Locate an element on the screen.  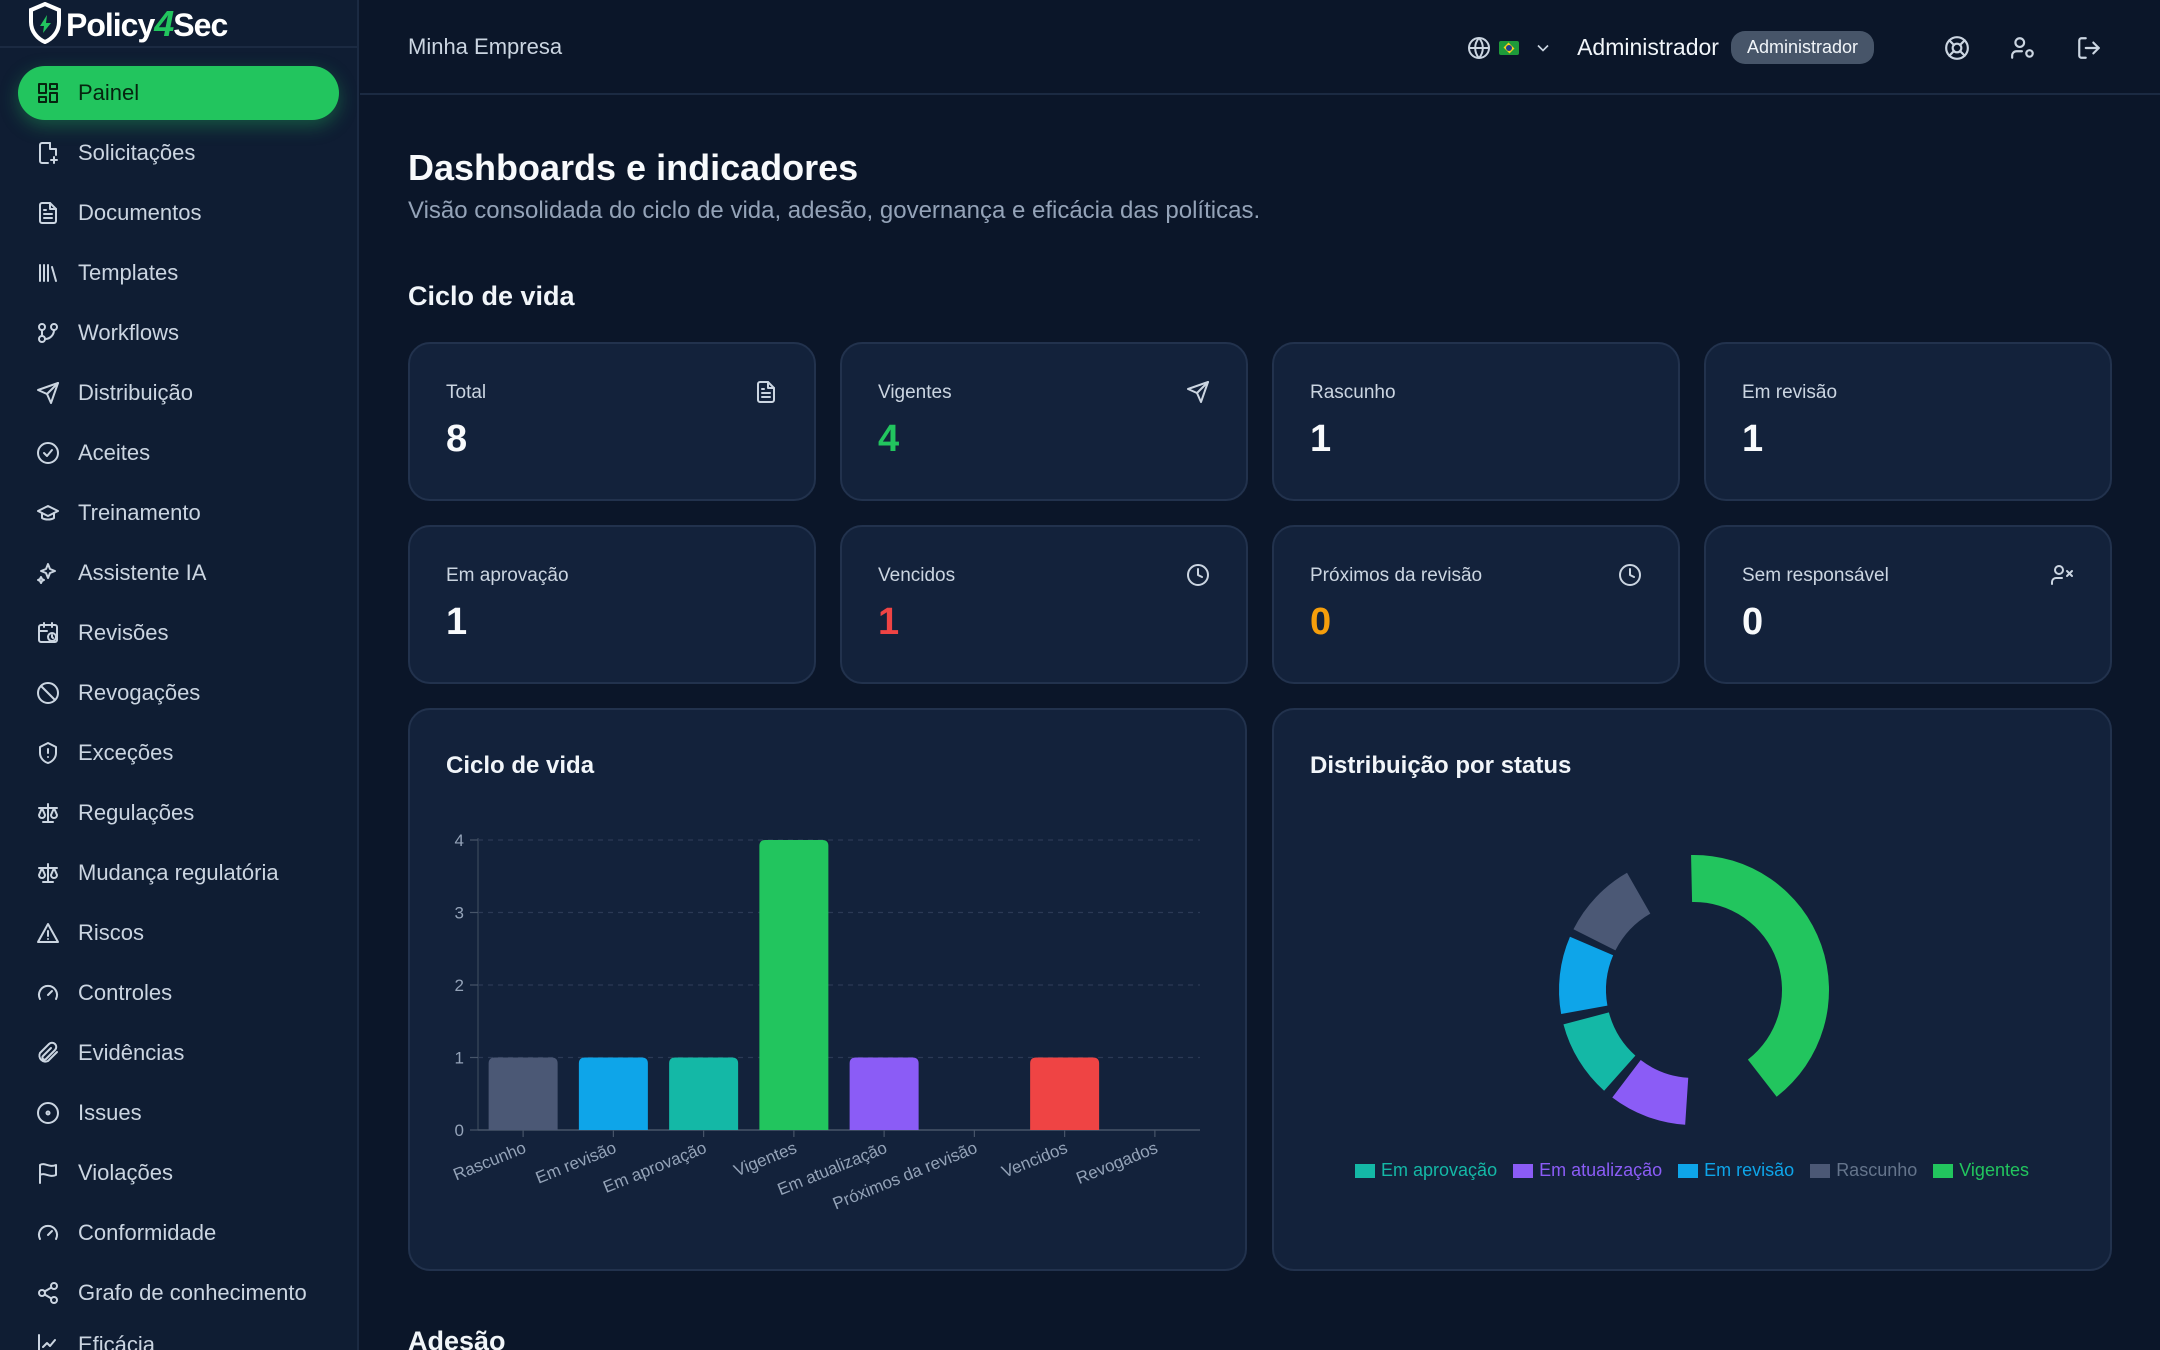
stat-card-vigentes: Vigentes 4 is located at coordinates (1044, 421).